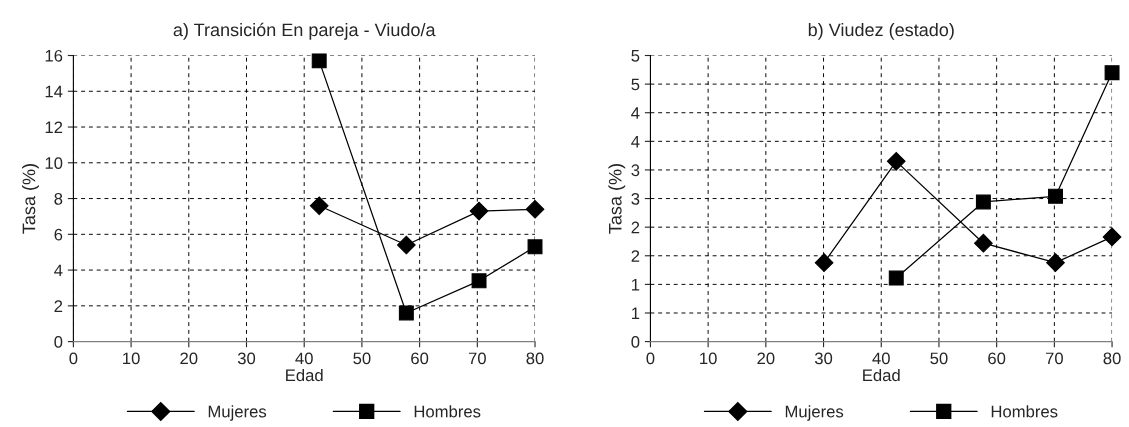  I want to click on chart-title: b) Viudez (estado), so click(881, 31).